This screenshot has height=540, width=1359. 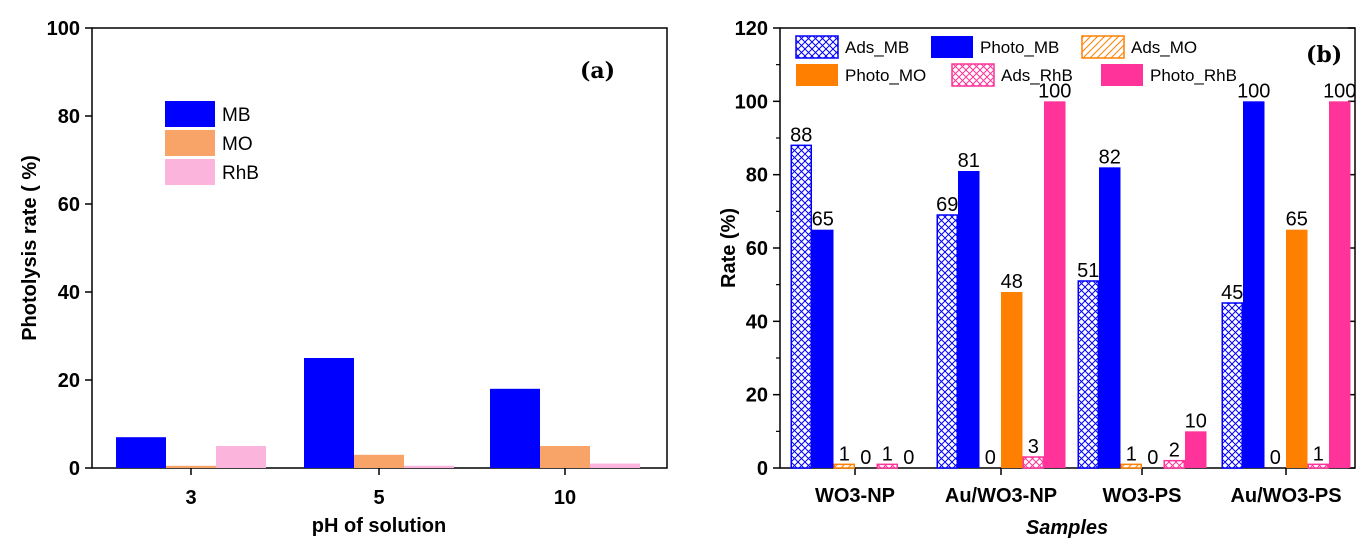 I want to click on bar-b-ads-rhb-wo3-ps, so click(x=1174, y=464).